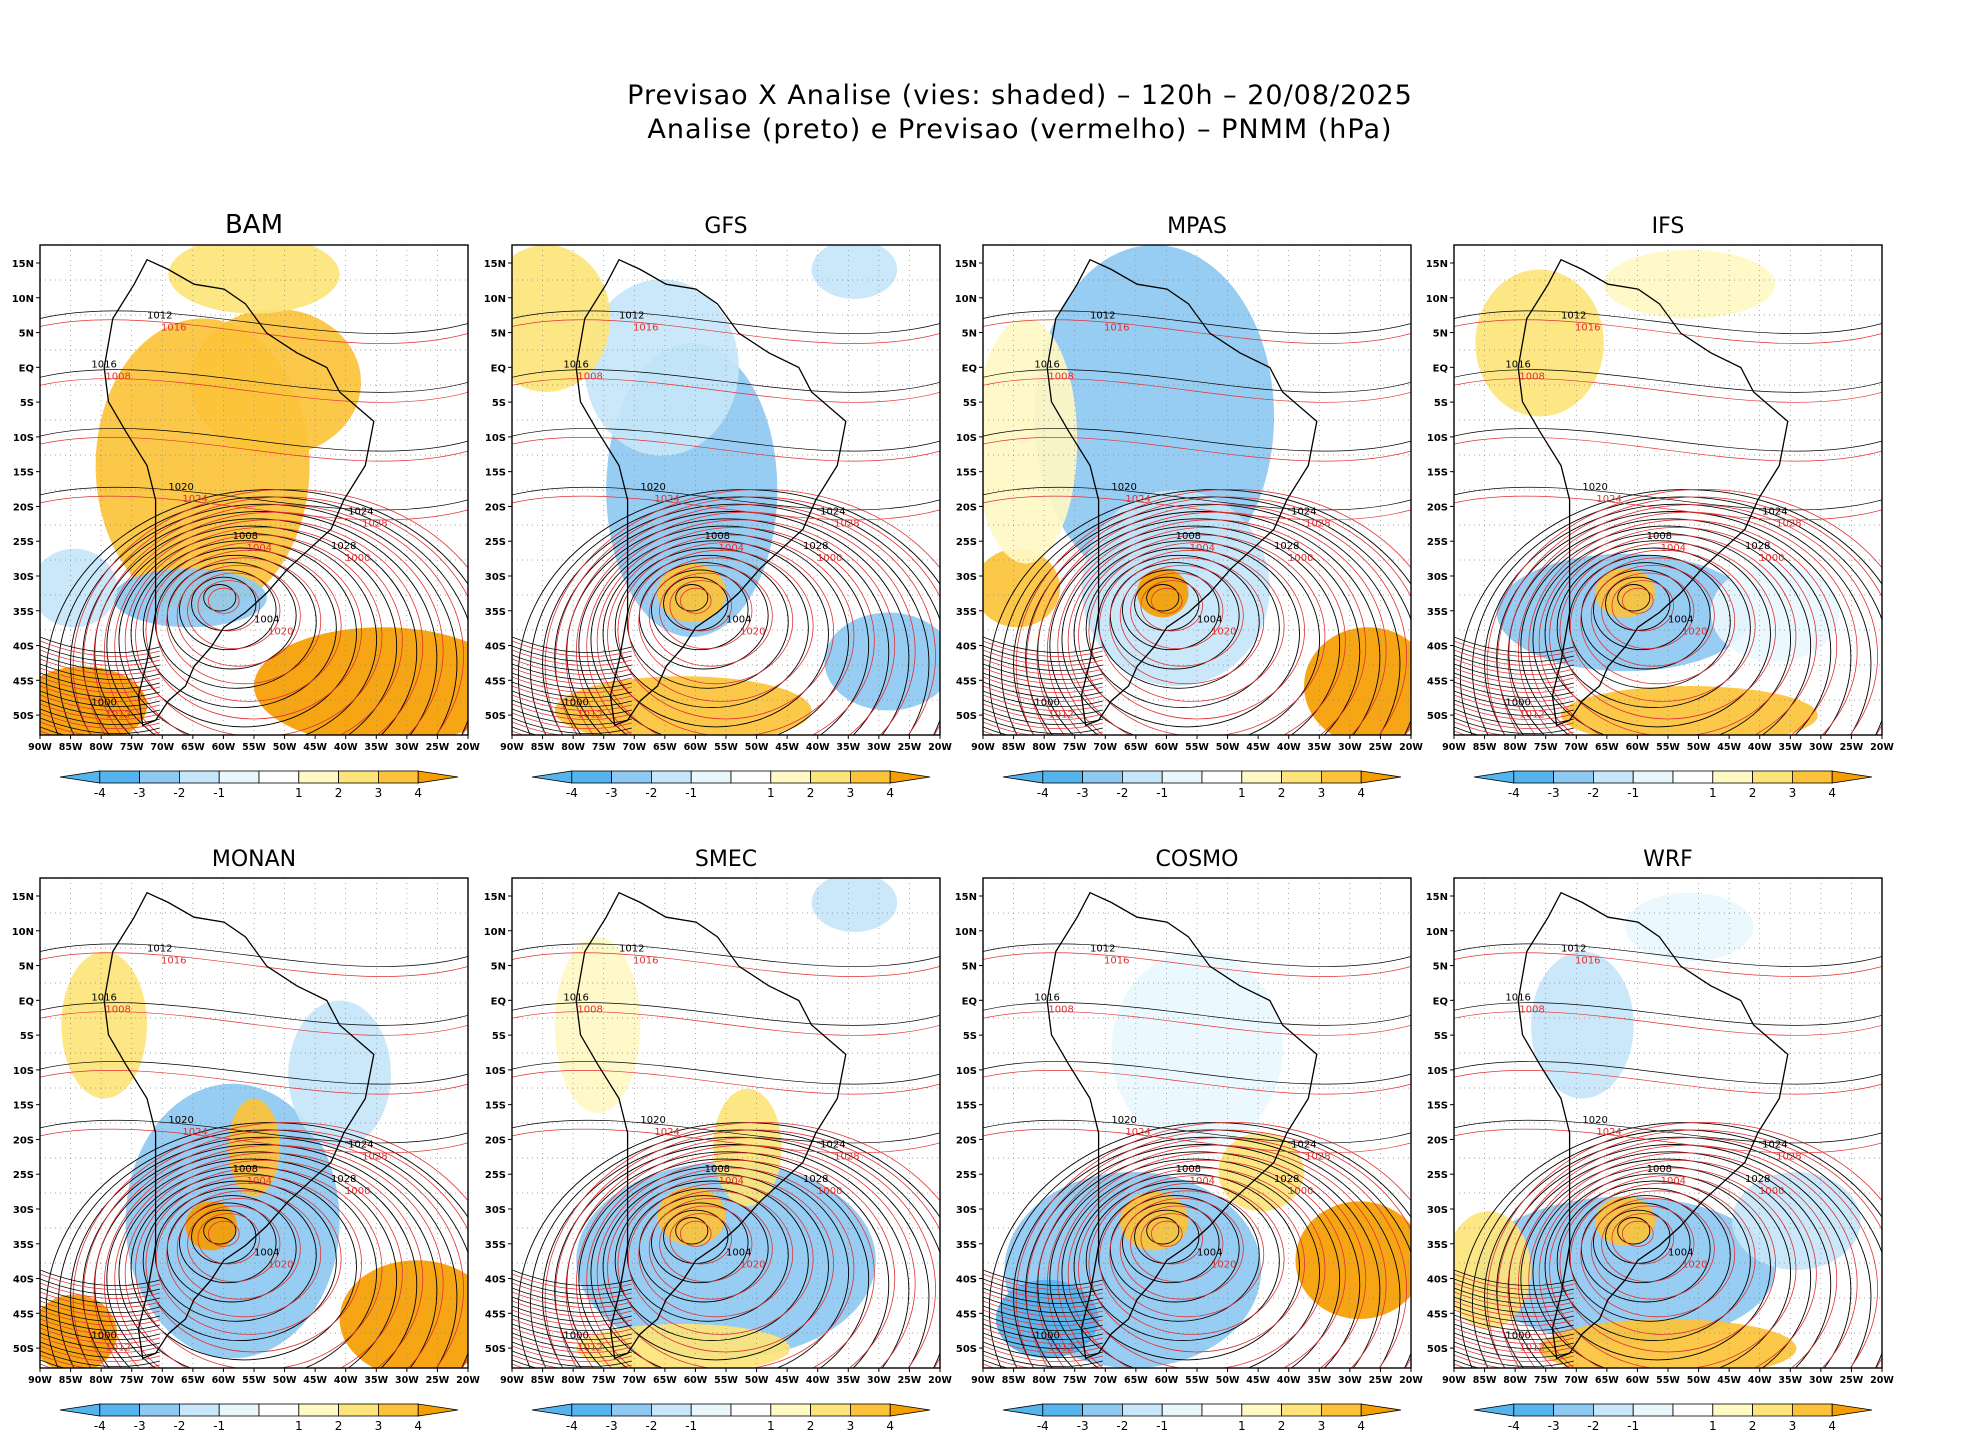 This screenshot has width=1964, height=1436. I want to click on isobar-label-analysis: 1012, so click(1102, 949).